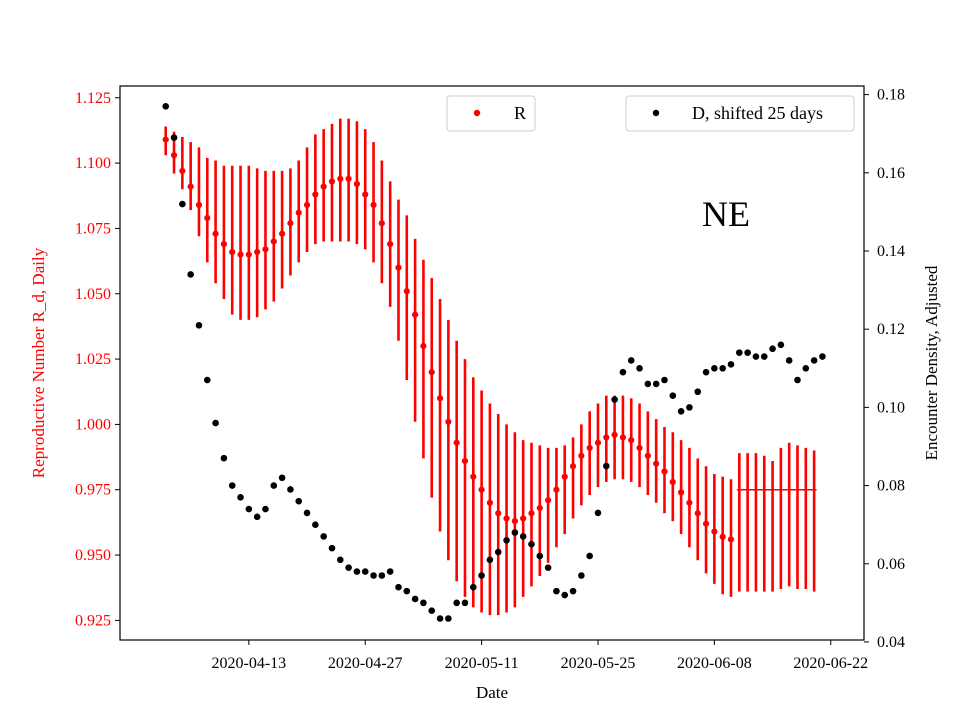 The width and height of the screenshot is (960, 720). What do you see at coordinates (93, 359) in the screenshot?
I see `left-tick-label: 1.025` at bounding box center [93, 359].